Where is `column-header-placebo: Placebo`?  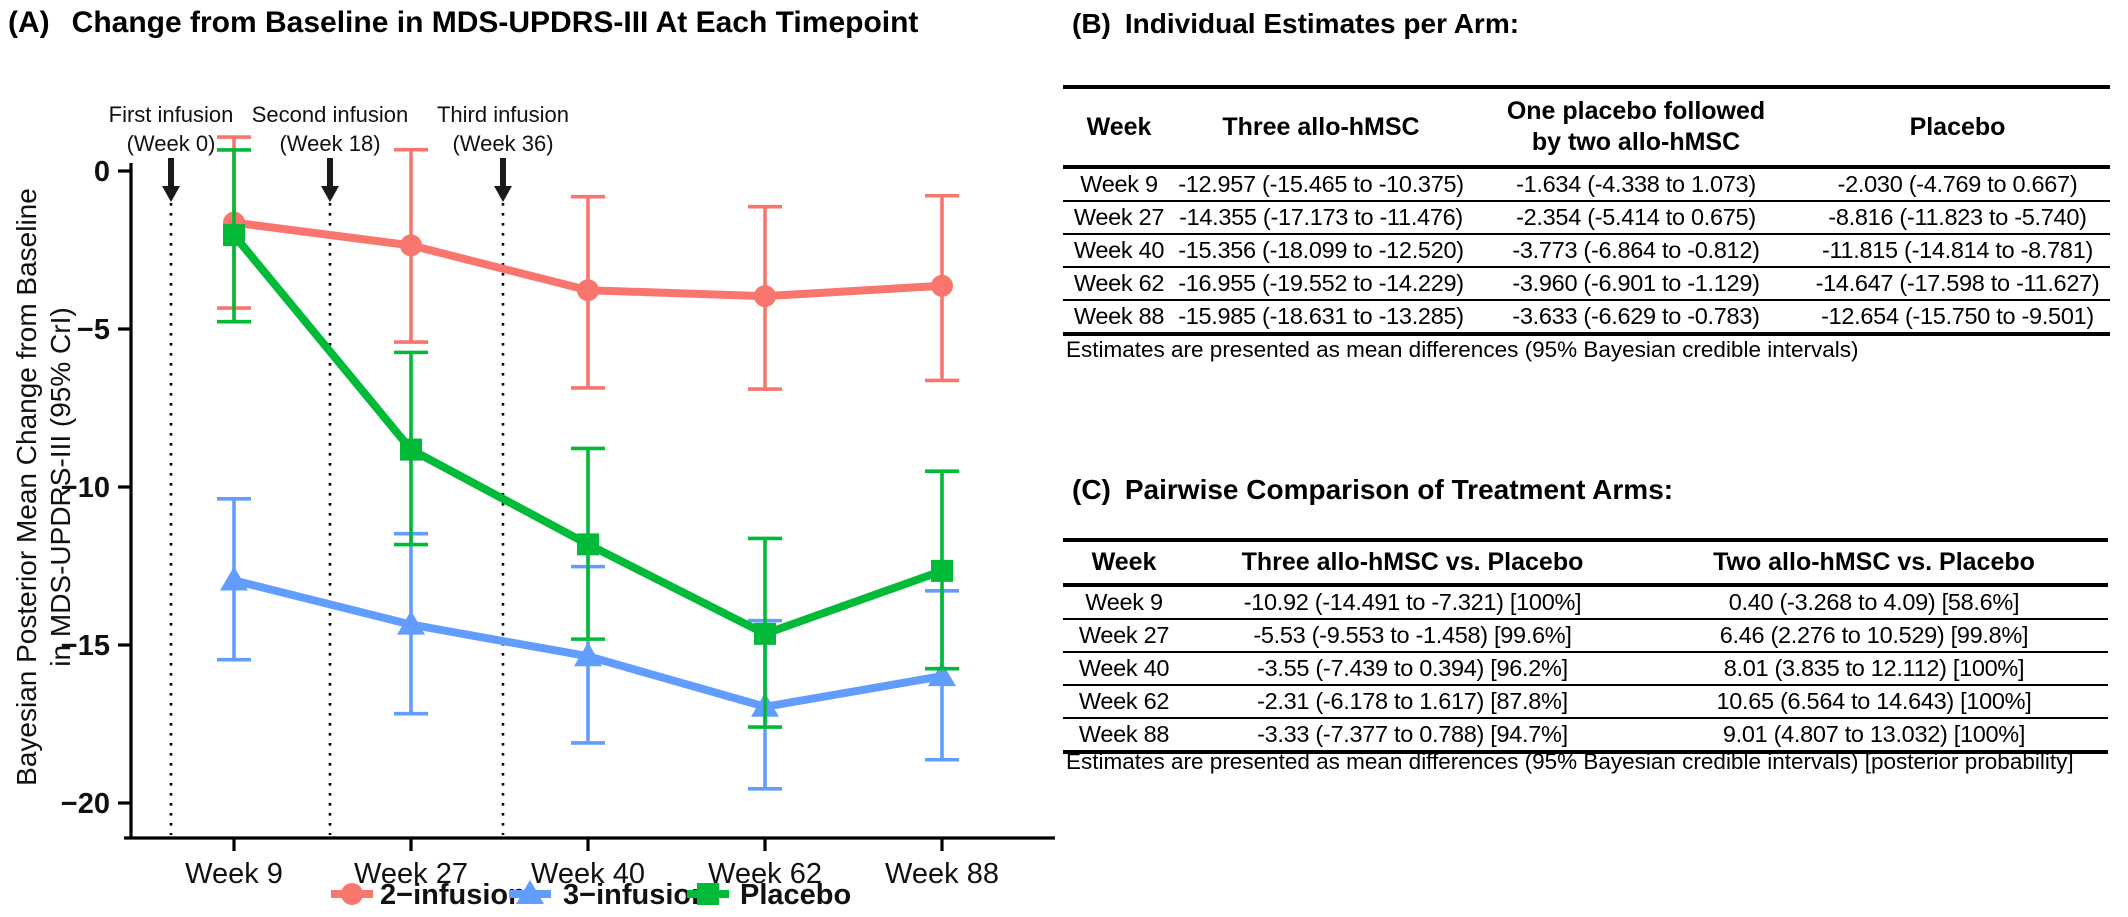 column-header-placebo: Placebo is located at coordinates (1957, 128).